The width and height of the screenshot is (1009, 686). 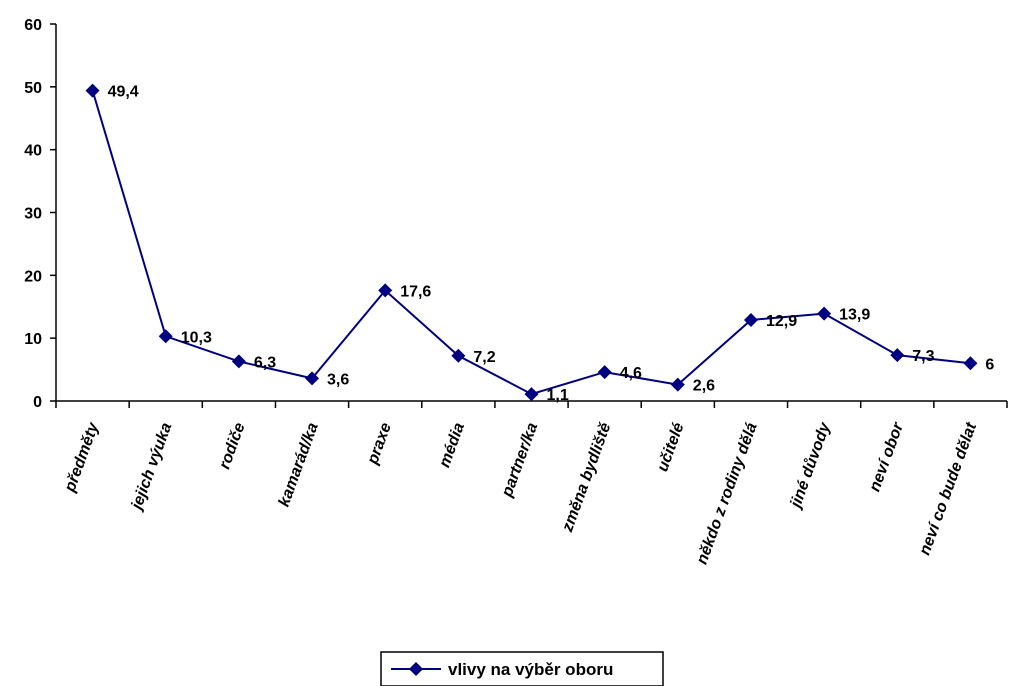 What do you see at coordinates (531, 404) in the screenshot?
I see `x-axis-ticks` at bounding box center [531, 404].